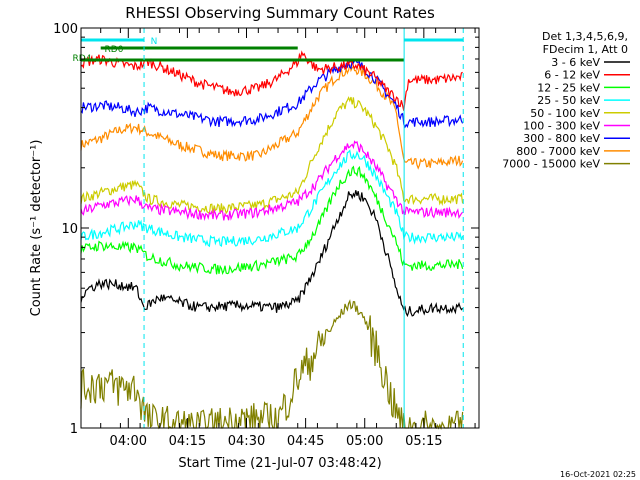 The width and height of the screenshot is (640, 480). What do you see at coordinates (568, 87) in the screenshot?
I see `legend-label-2: 12 - 25 keV` at bounding box center [568, 87].